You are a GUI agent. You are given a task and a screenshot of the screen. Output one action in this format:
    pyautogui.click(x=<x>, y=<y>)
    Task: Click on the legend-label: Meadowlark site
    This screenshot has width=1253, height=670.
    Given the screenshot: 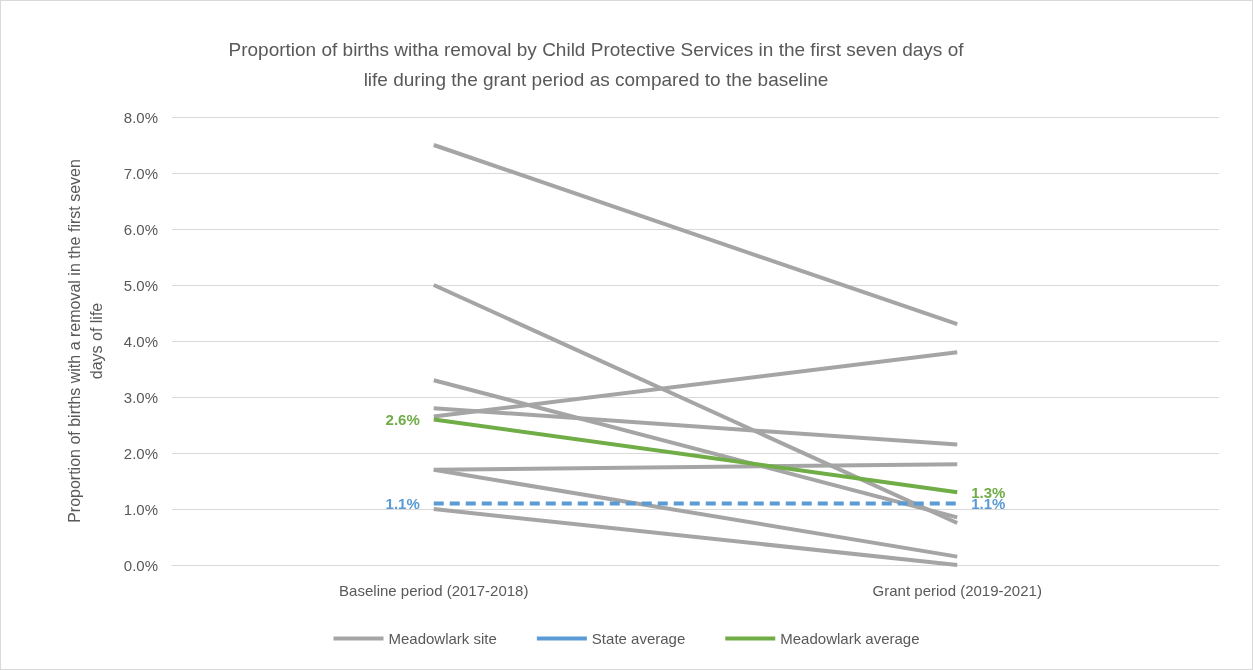 What is the action you would take?
    pyautogui.click(x=442, y=638)
    